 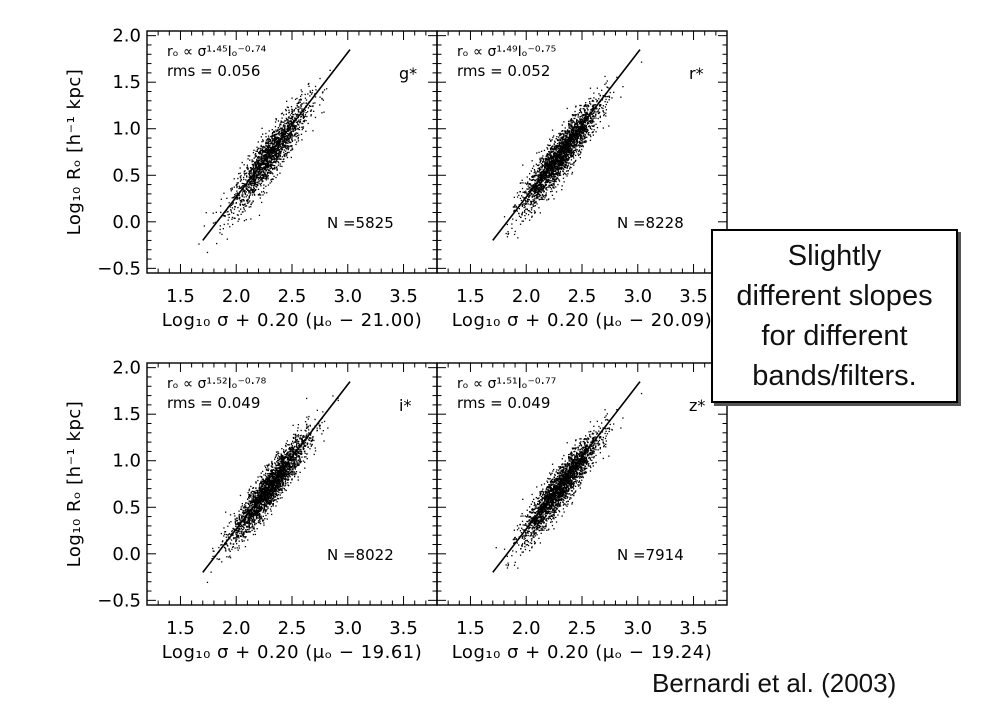 I want to click on y-tick-label: 0.0, so click(x=126, y=222).